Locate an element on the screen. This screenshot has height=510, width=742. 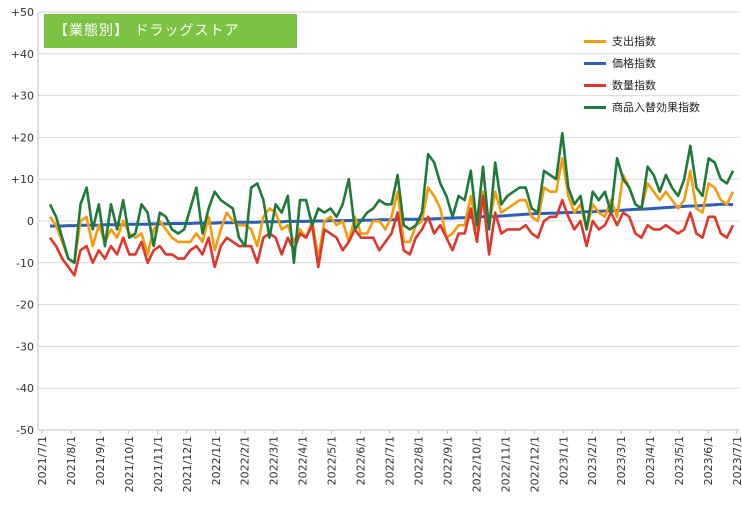
x-tick-label: 2023/3/1 is located at coordinates (621, 460).